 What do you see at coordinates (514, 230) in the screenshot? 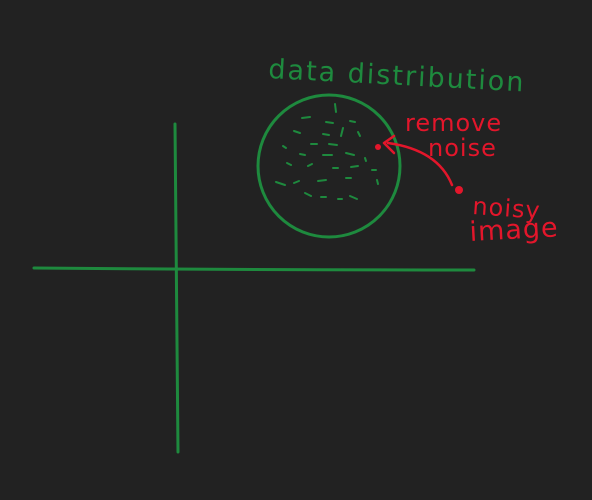
I see `noisy-image-line2: image` at bounding box center [514, 230].